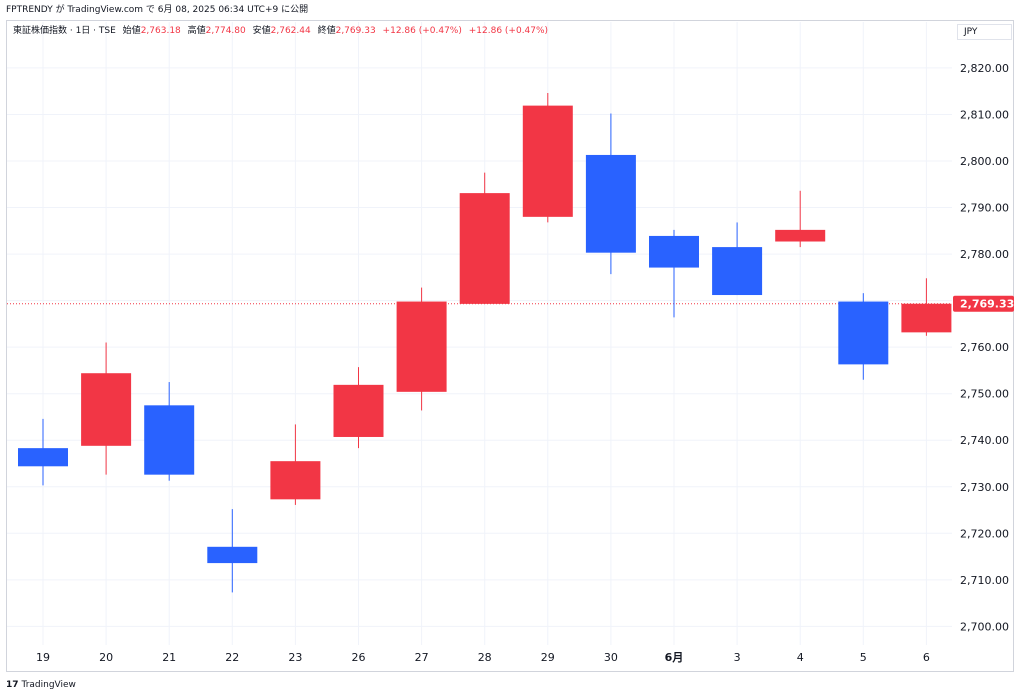 The height and width of the screenshot is (697, 1024). I want to click on y-tick-label: 2,790.00, so click(984, 208).